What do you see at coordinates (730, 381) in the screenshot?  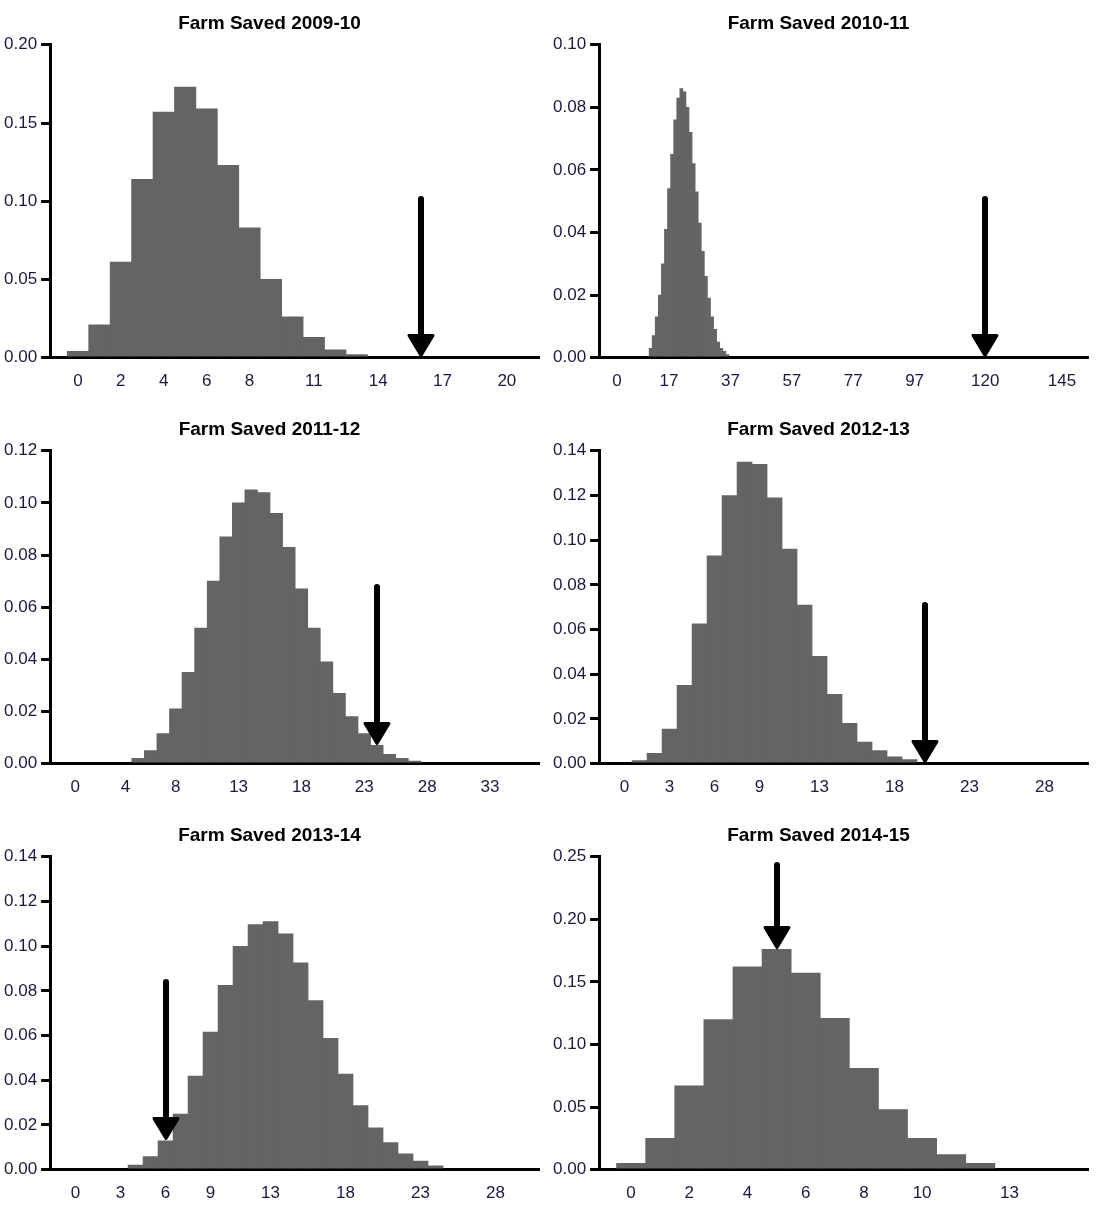 I see `x-tick-label: 37` at bounding box center [730, 381].